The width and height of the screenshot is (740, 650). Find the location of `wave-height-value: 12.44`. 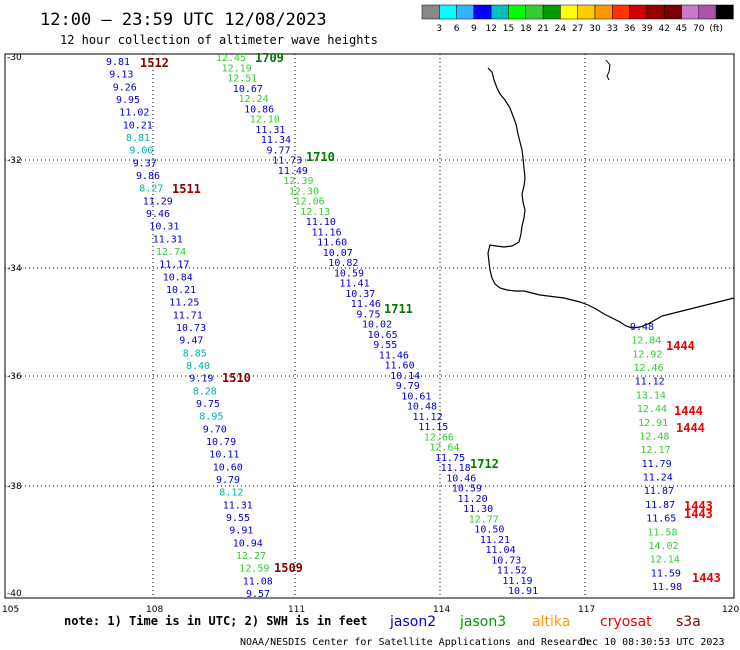

wave-height-value: 12.44 is located at coordinates (652, 409).